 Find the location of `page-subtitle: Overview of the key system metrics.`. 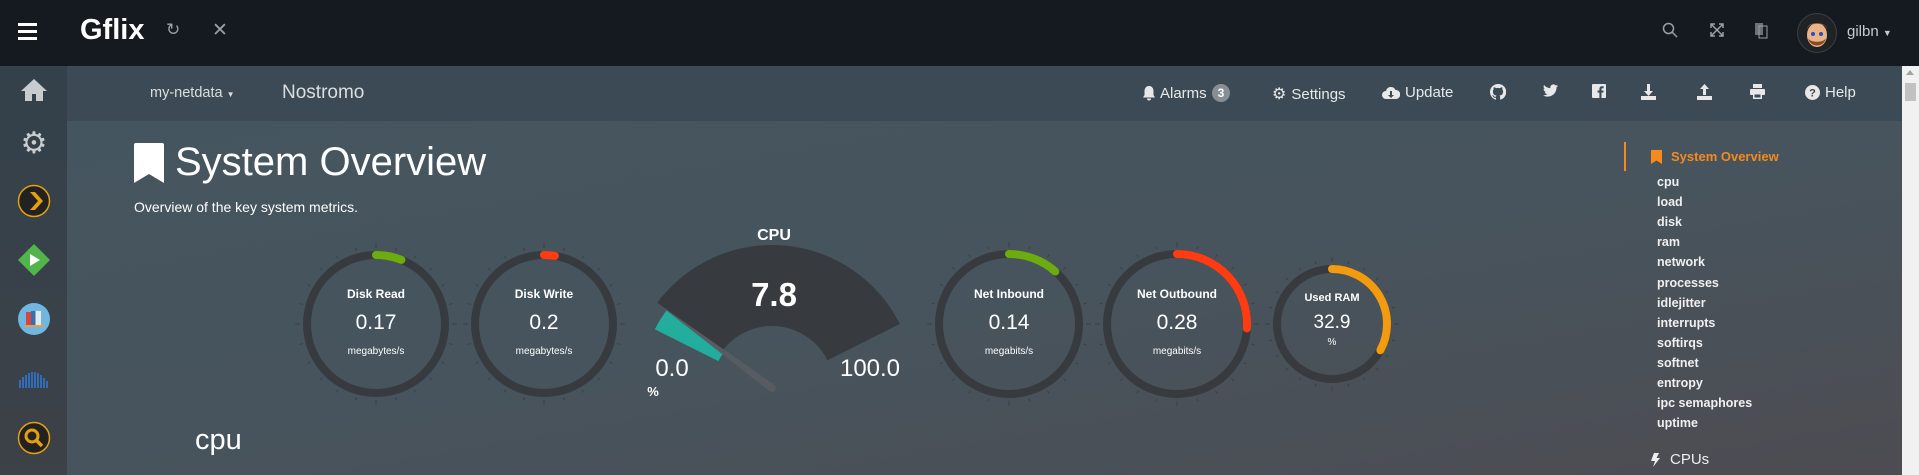

page-subtitle: Overview of the key system metrics. is located at coordinates (246, 207).